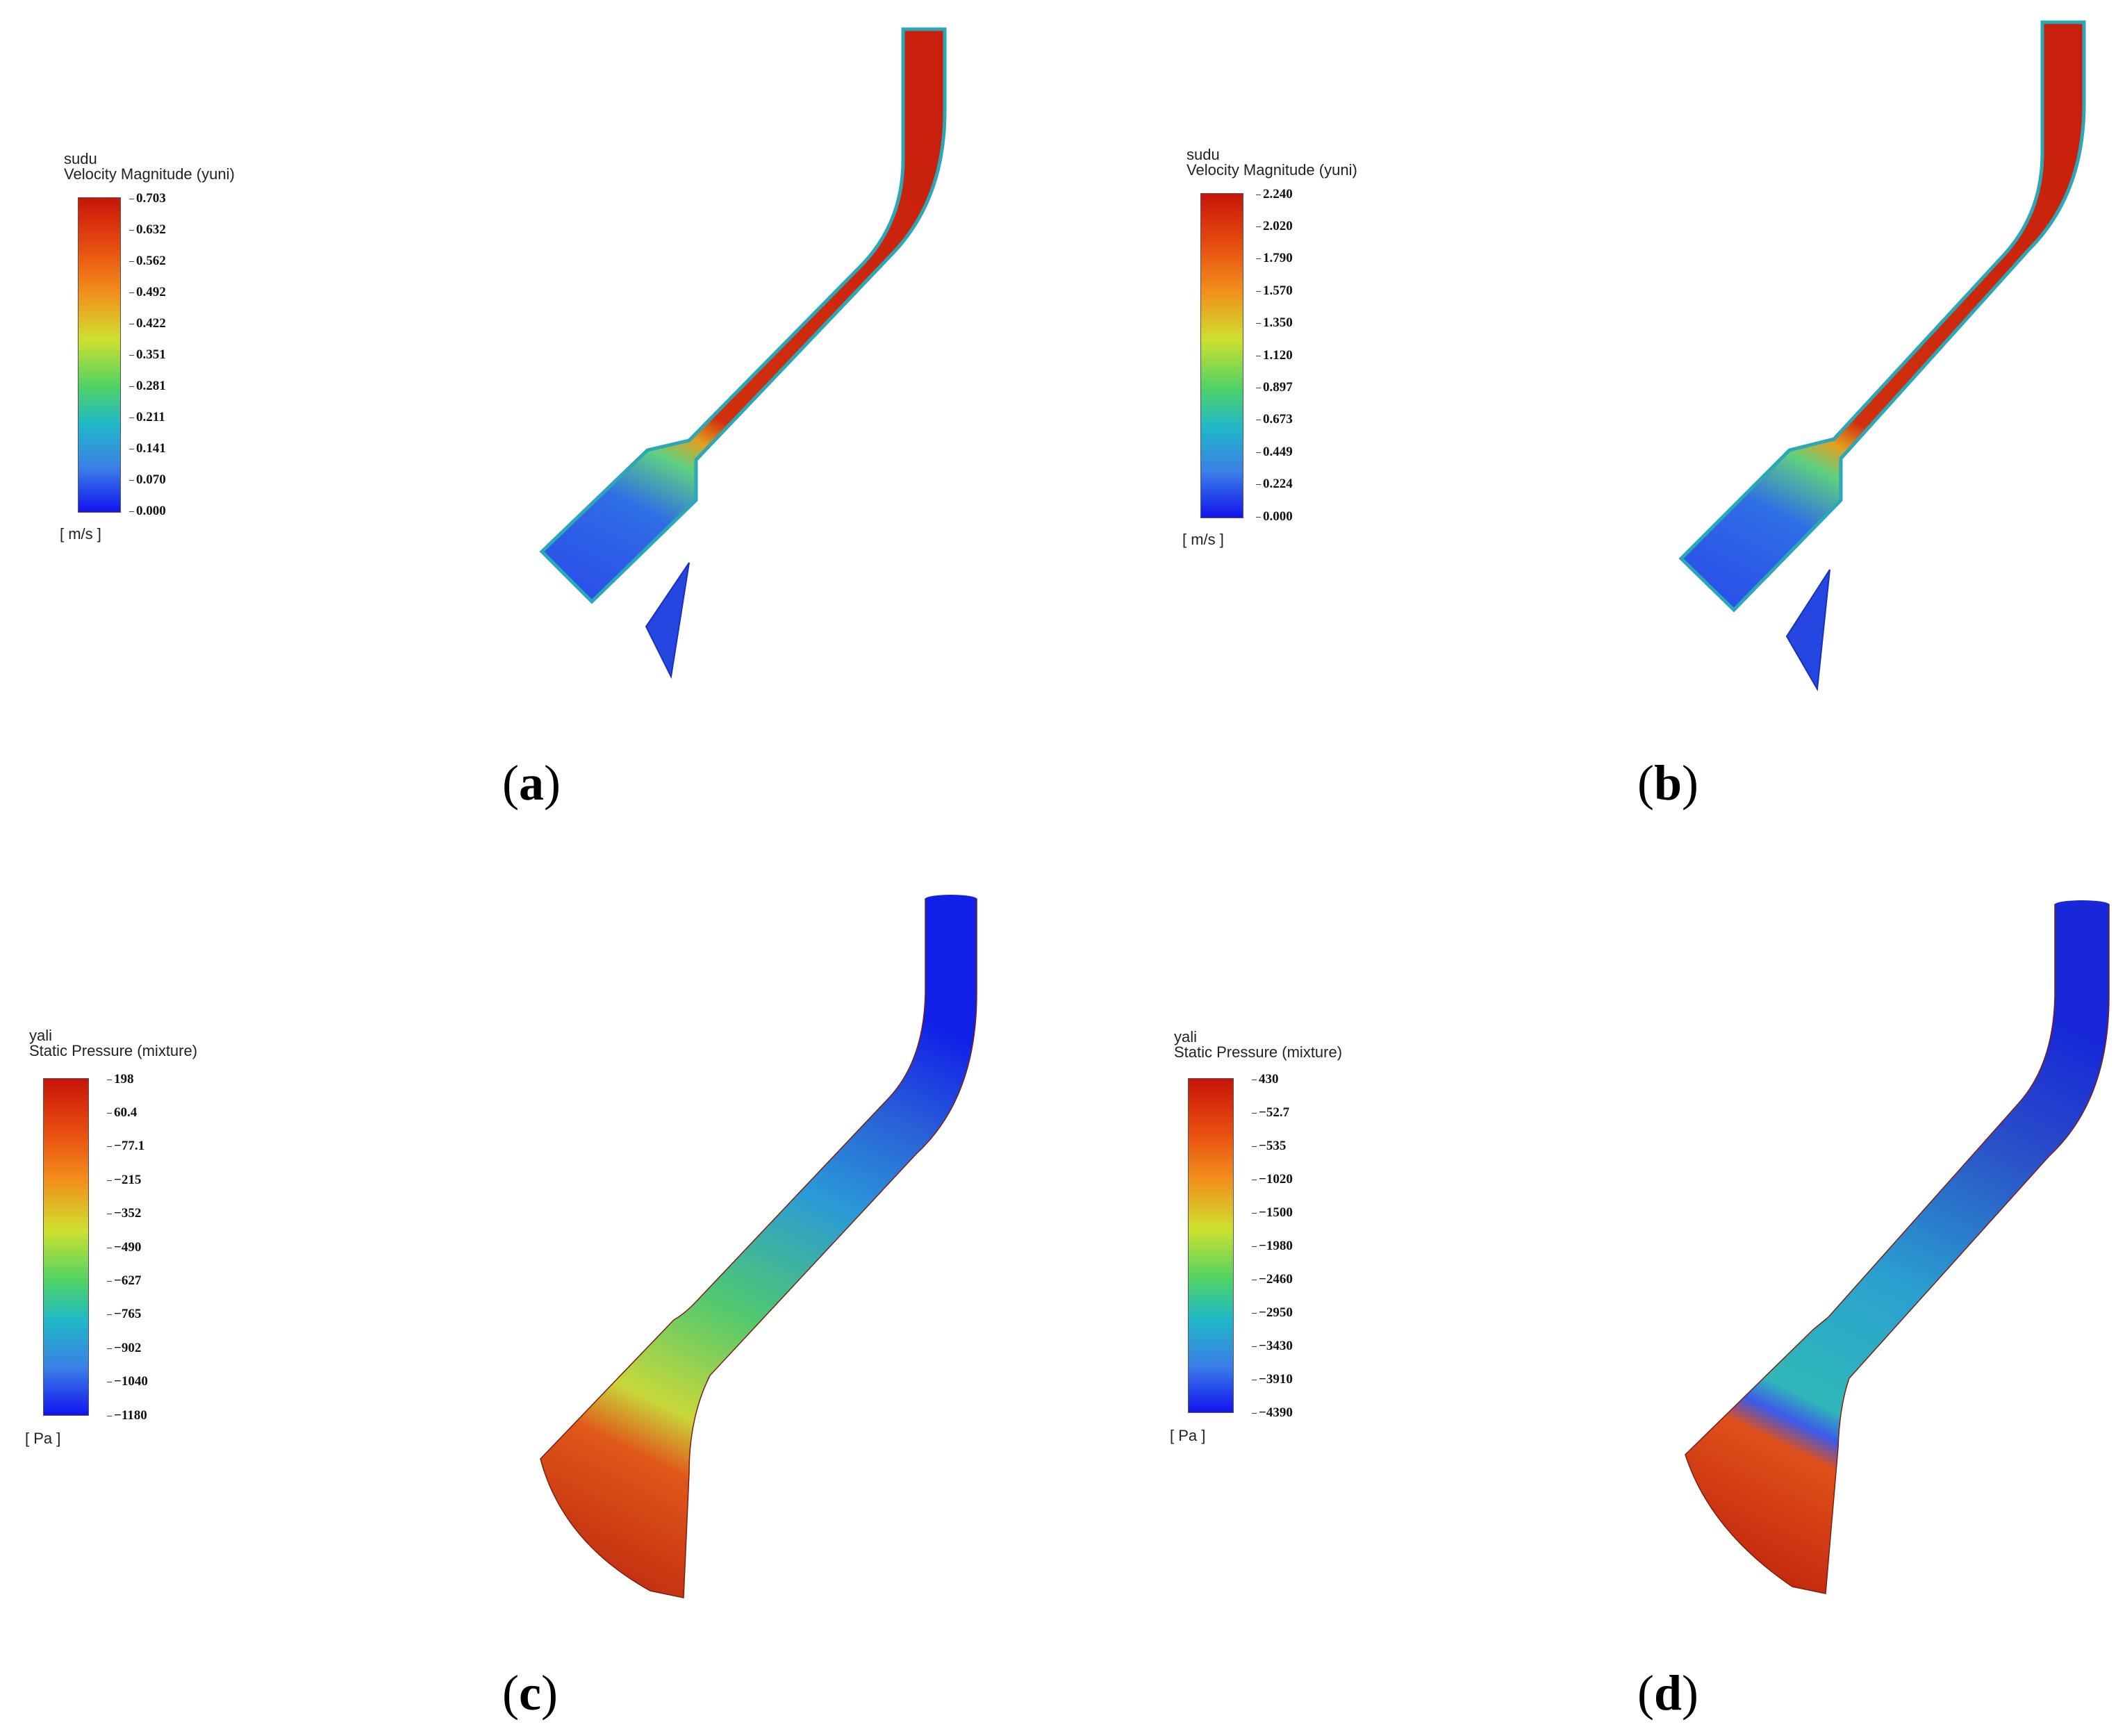 The image size is (2125, 1736). Describe the element at coordinates (148, 292) in the screenshot. I see `tick-label: 0.492` at that location.